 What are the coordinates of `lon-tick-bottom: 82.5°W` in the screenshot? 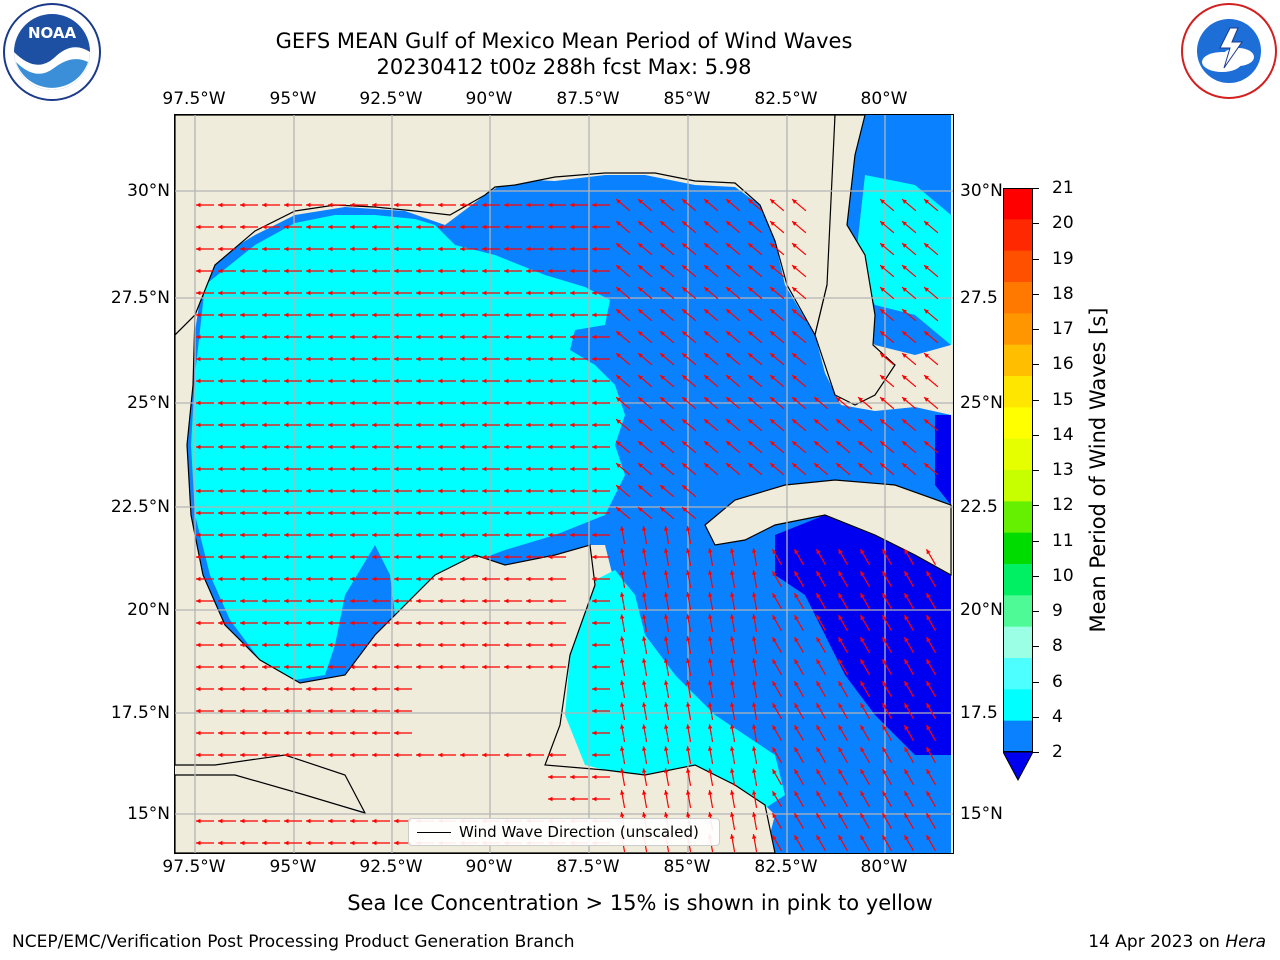 It's located at (786, 867).